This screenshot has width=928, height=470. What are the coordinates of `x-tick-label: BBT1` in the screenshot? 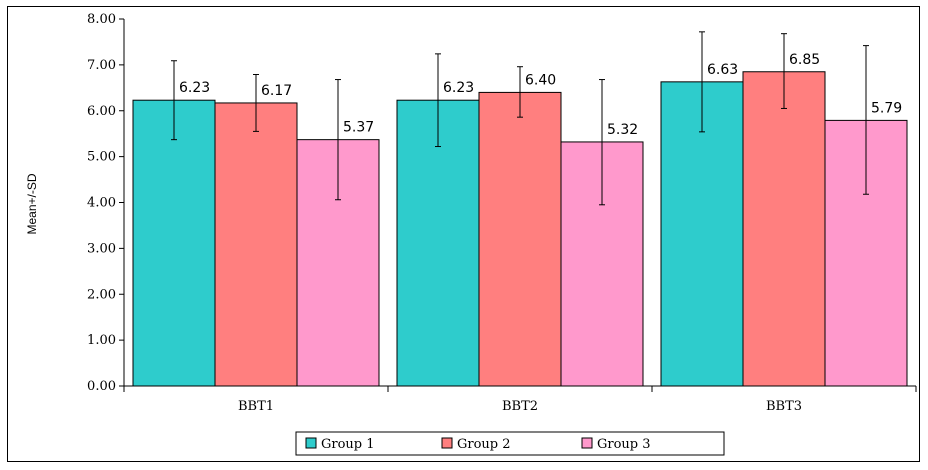 It's located at (256, 406).